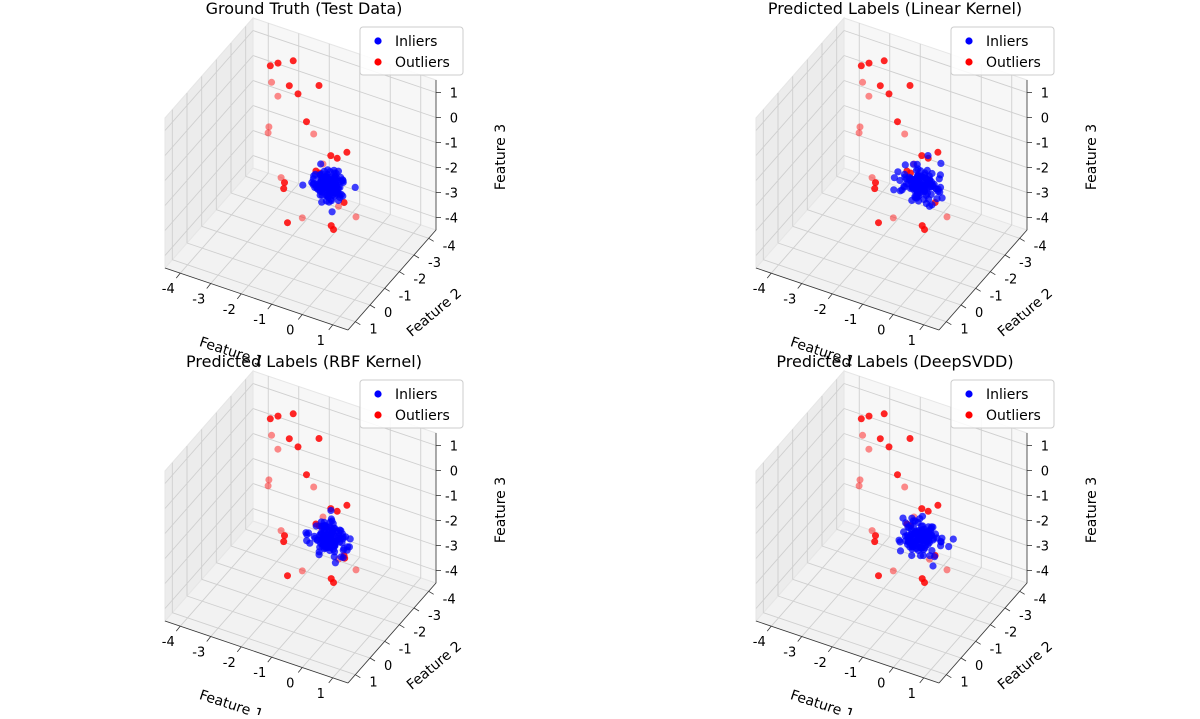 This screenshot has width=1200, height=719. What do you see at coordinates (1010, 280) in the screenshot?
I see `y-tick-label: -2` at bounding box center [1010, 280].